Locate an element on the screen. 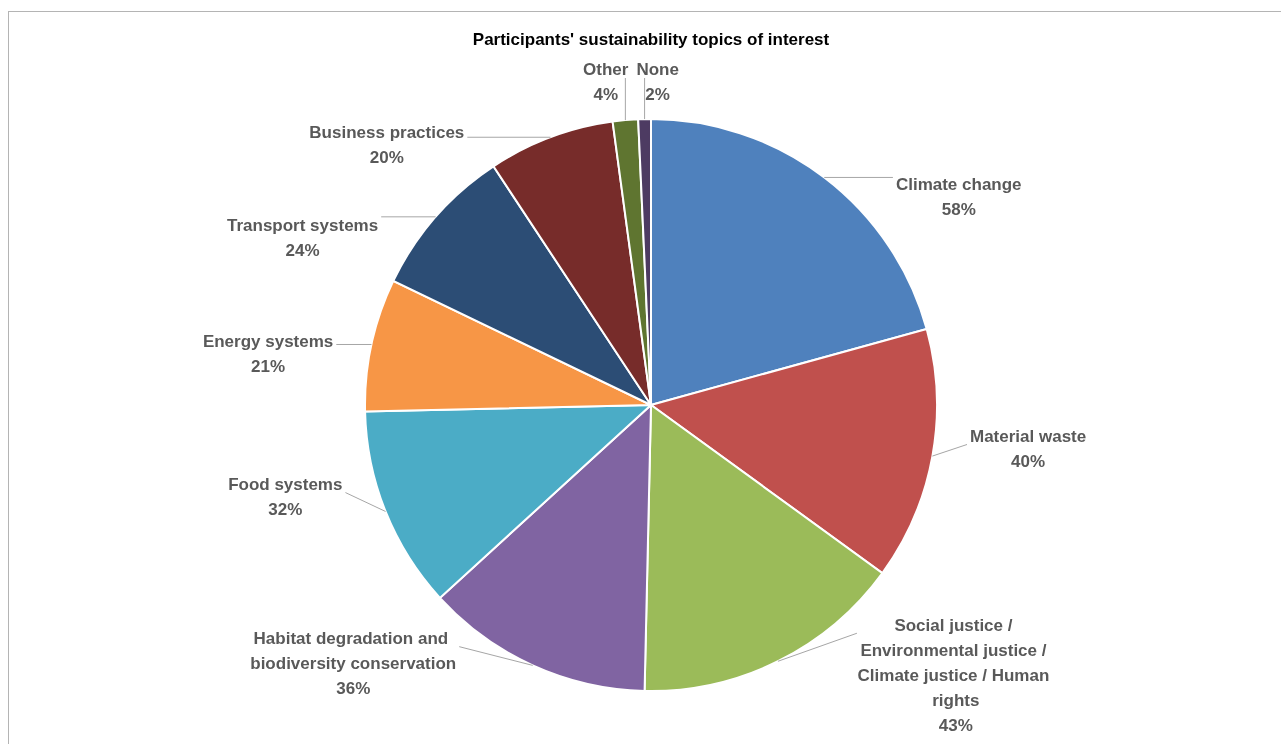 The width and height of the screenshot is (1283, 752). slice-label: Food systems is located at coordinates (285, 485).